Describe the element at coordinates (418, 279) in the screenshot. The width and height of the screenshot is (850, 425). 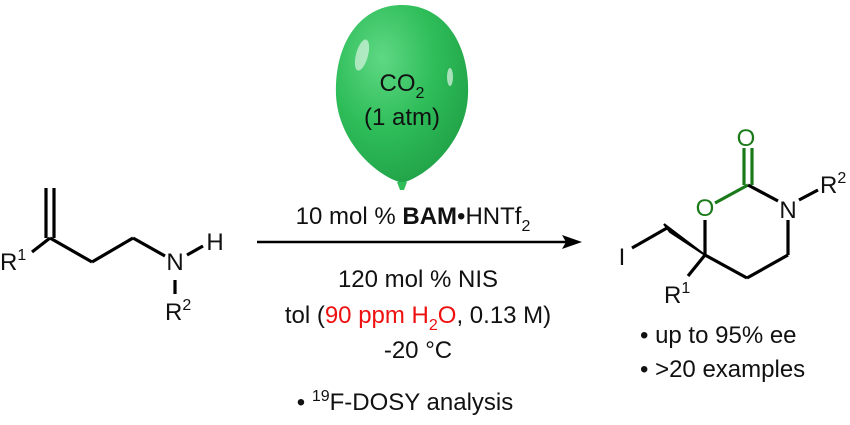
I see `reagent-label: 120 mol % NIS` at that location.